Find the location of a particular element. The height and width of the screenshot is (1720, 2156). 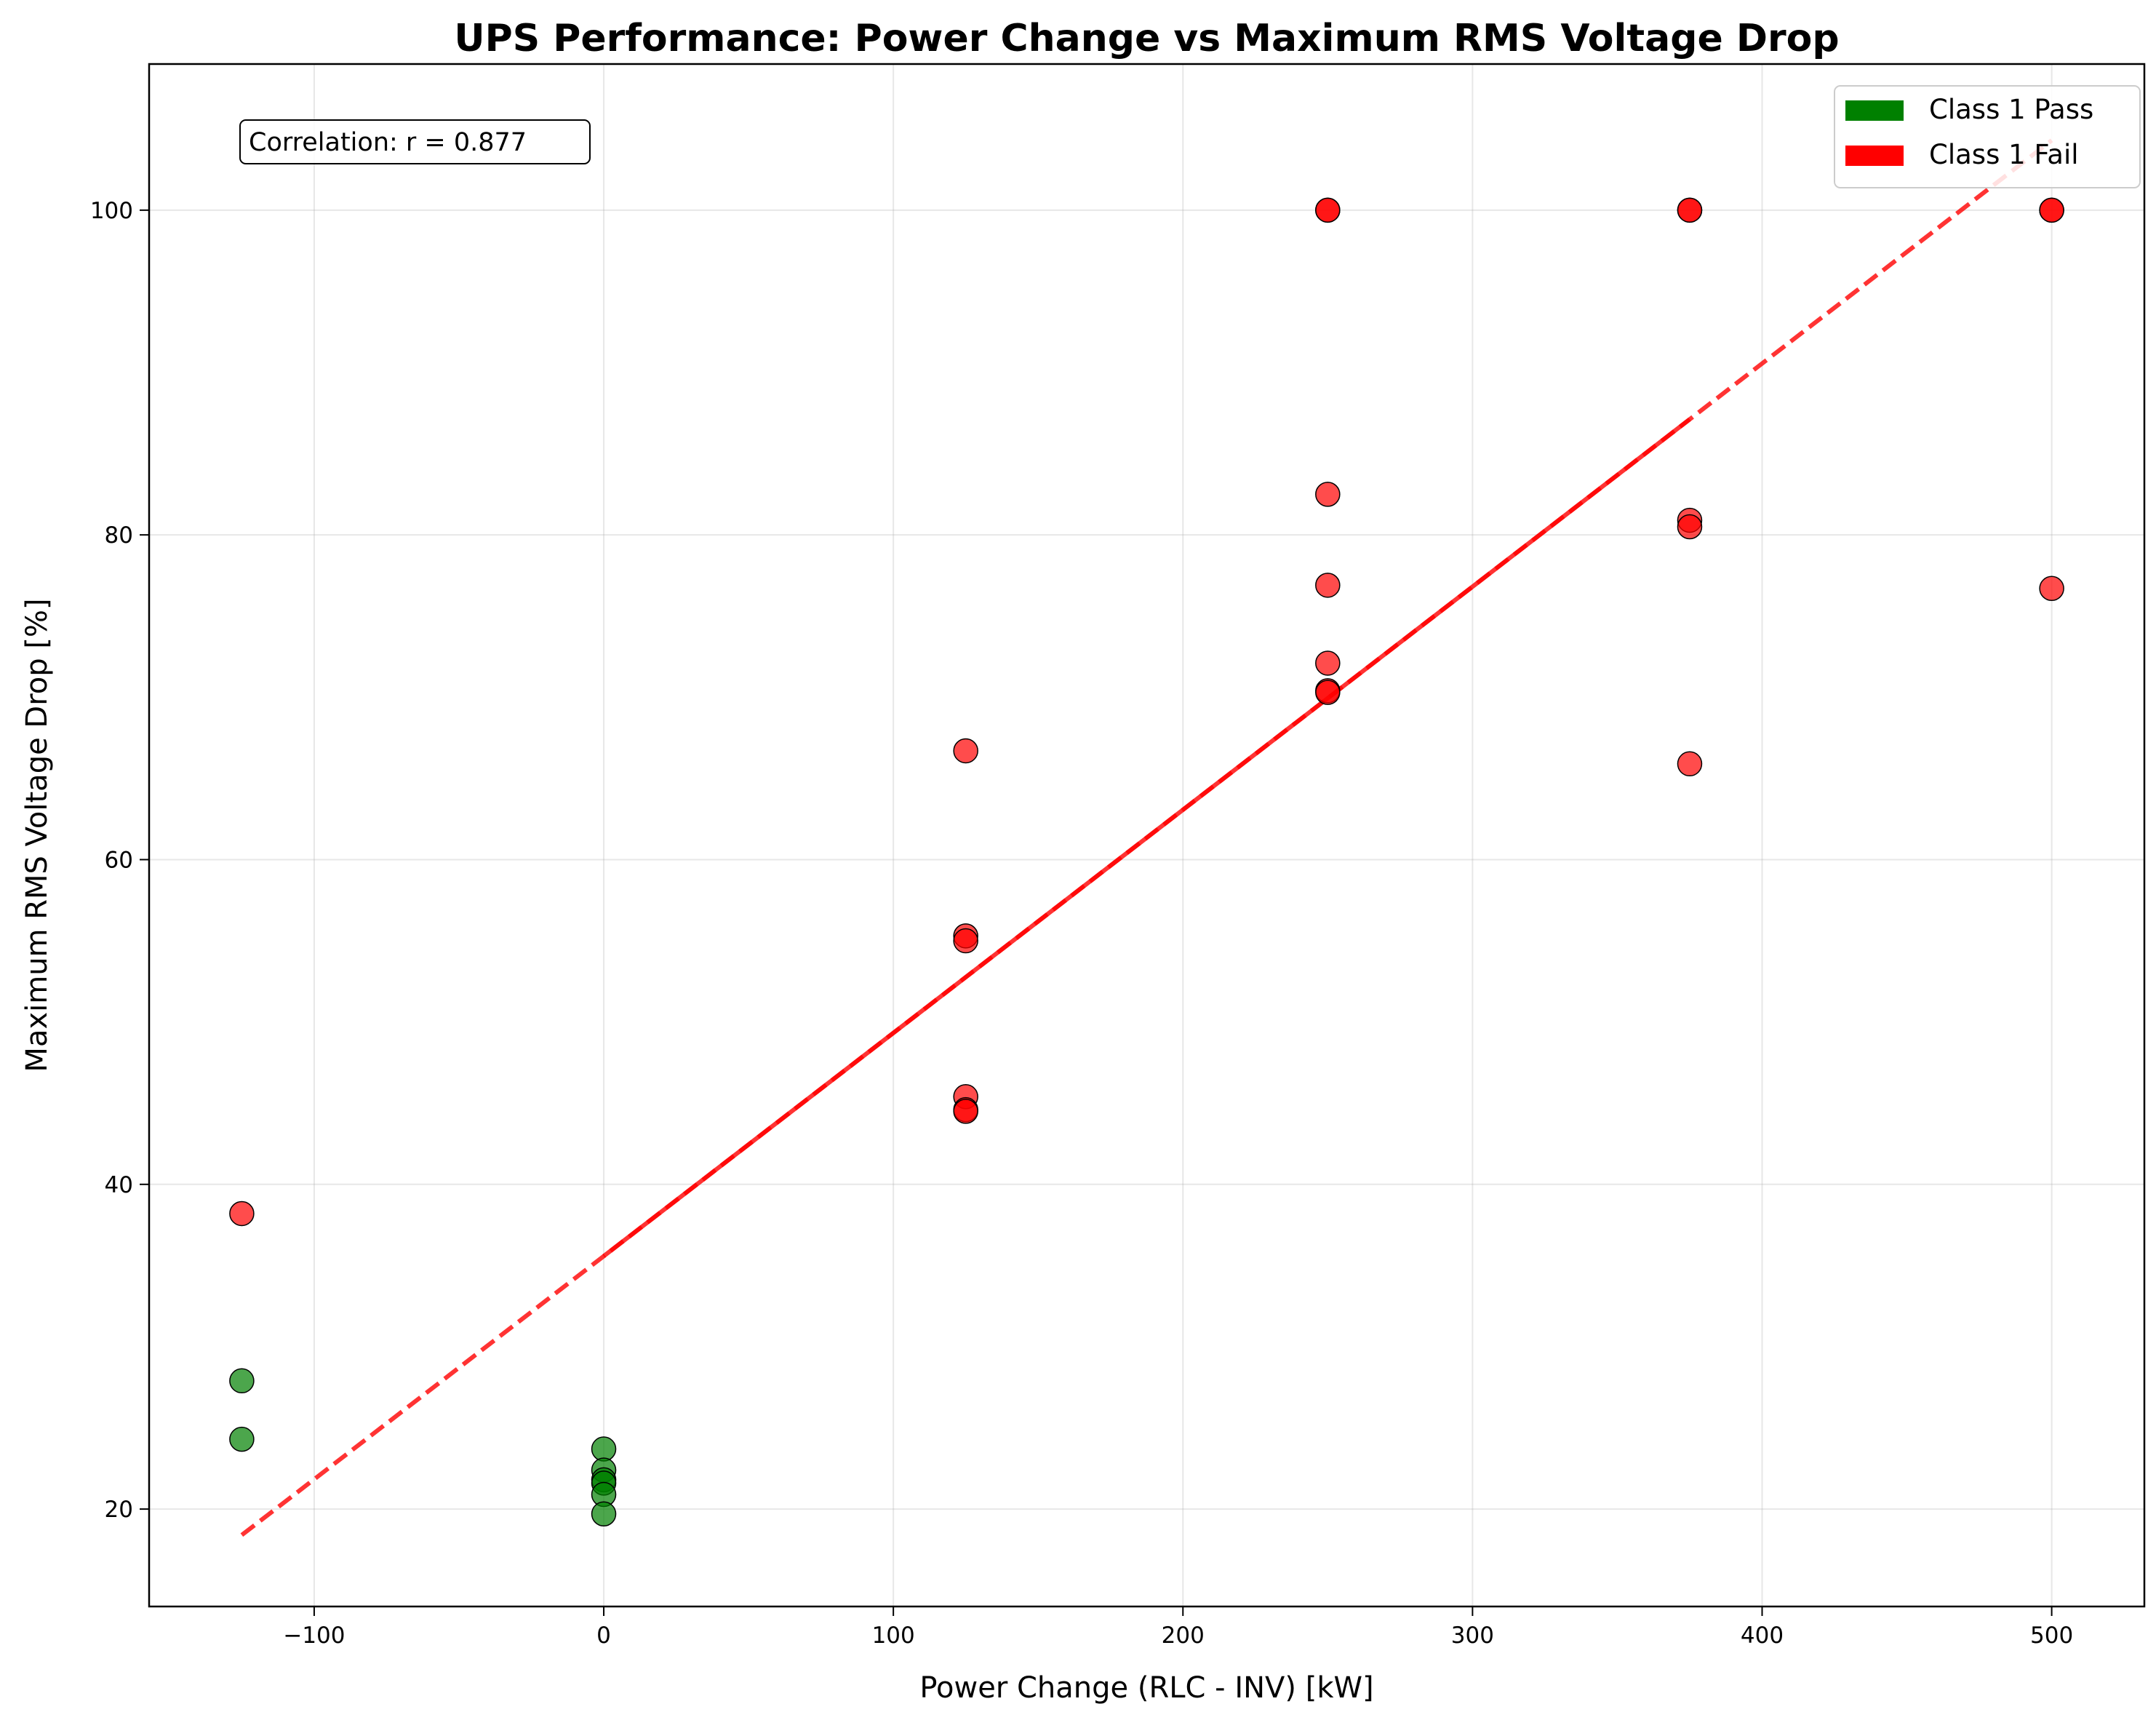

legend-label: Class 1 Pass is located at coordinates (2011, 110).